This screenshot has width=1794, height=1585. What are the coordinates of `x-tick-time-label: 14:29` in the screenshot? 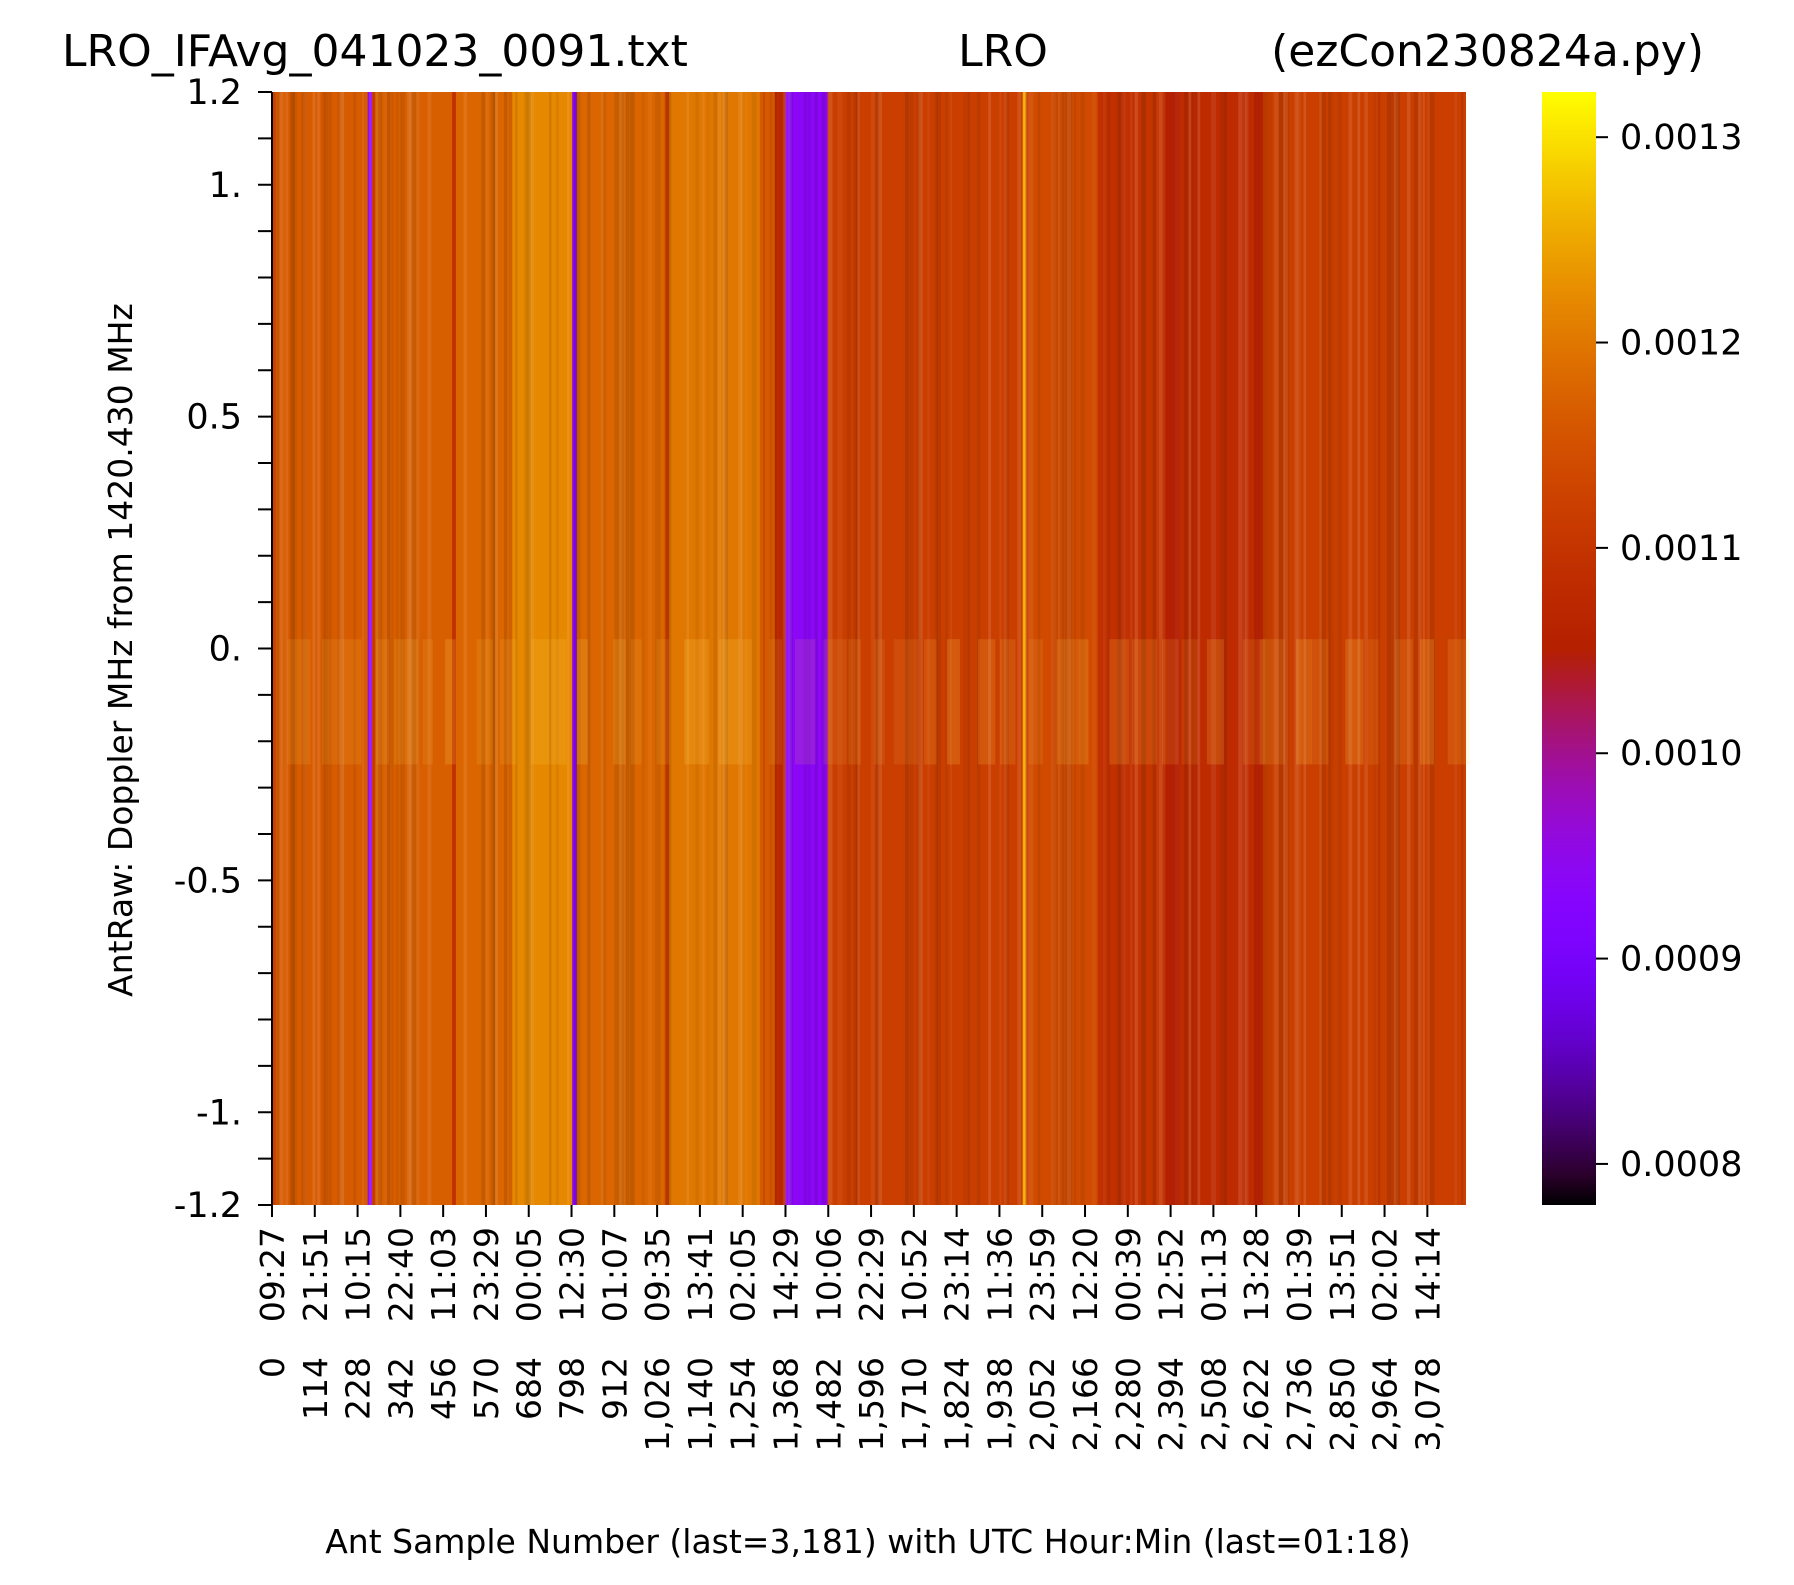 It's located at (785, 1274).